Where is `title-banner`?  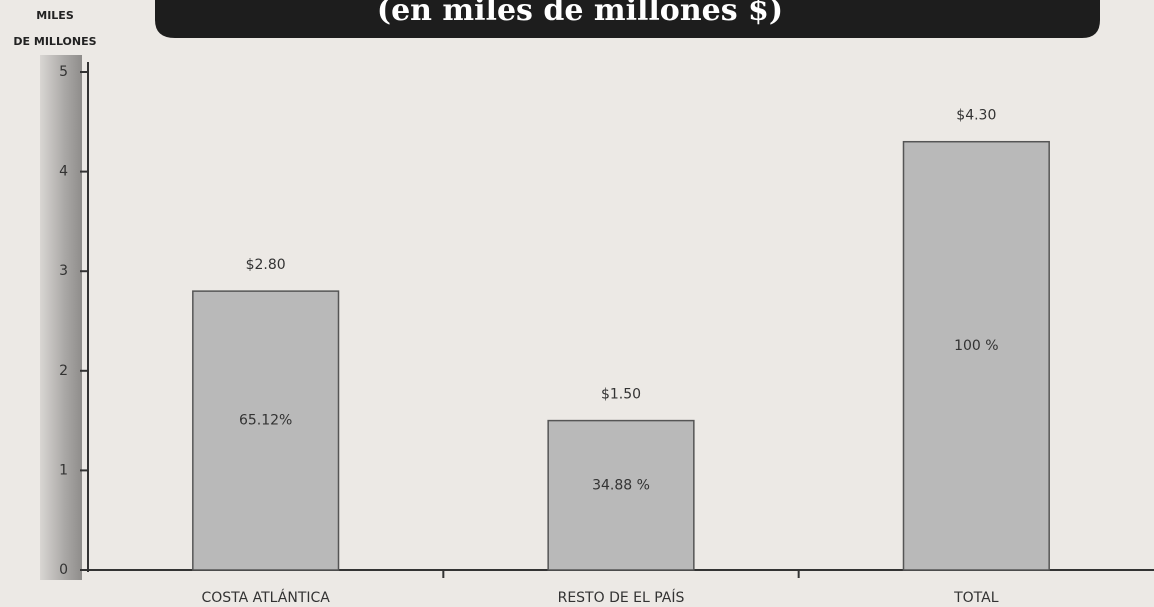
title-banner is located at coordinates (627, 19).